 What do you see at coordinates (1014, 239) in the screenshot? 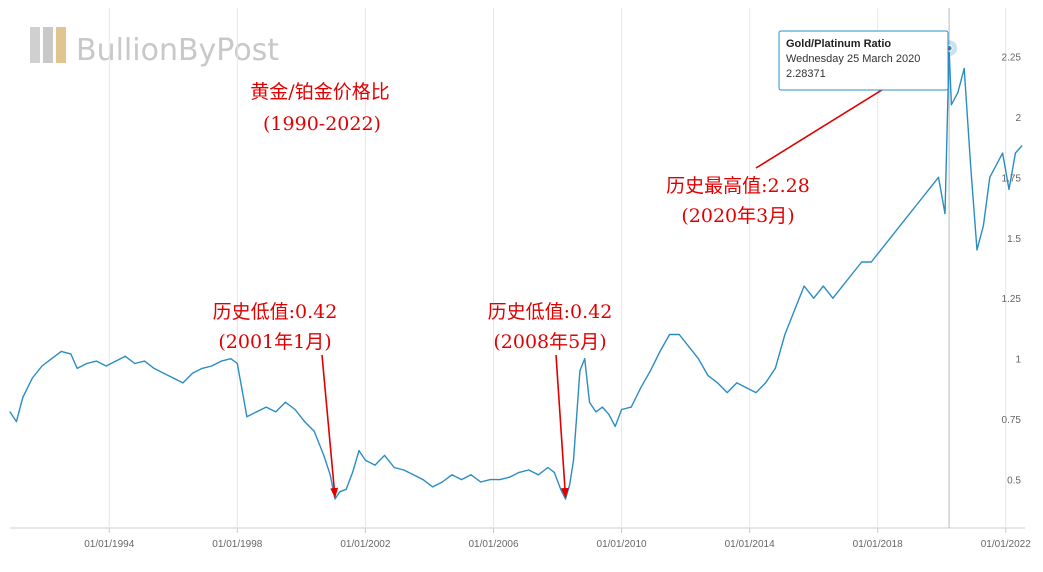
I see `y-tick-label: 1.5` at bounding box center [1014, 239].